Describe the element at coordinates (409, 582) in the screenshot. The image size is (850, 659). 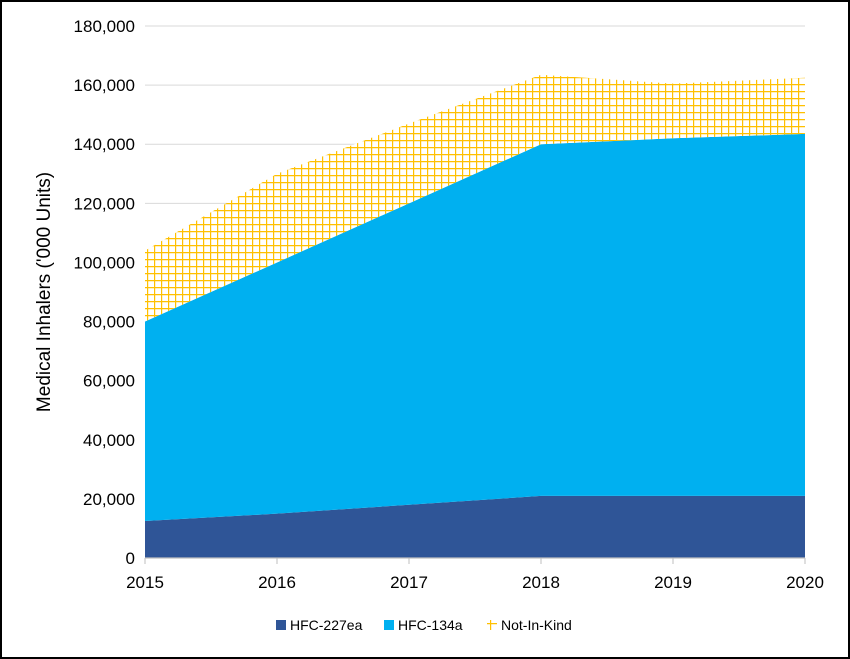
I see `x-tick-label: 2017` at that location.